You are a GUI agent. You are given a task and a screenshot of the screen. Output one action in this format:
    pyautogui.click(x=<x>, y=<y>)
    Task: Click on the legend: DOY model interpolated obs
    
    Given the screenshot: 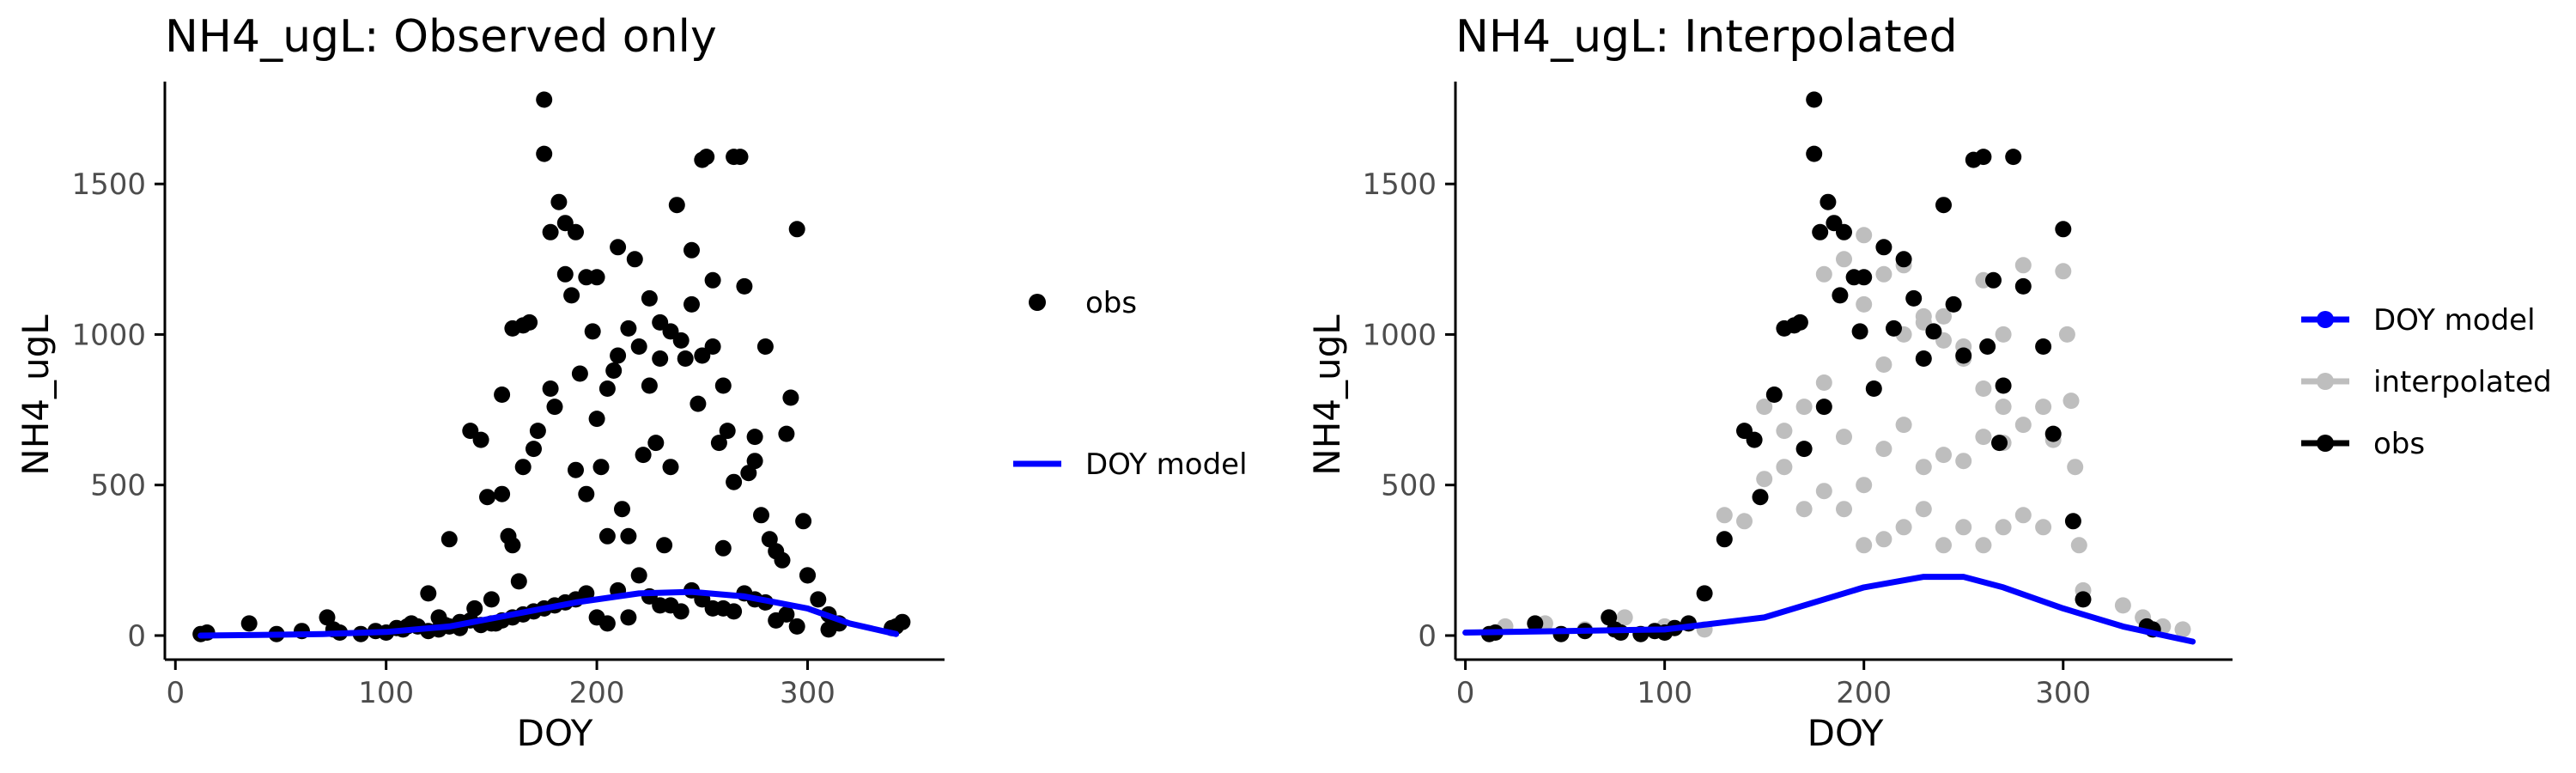 What is the action you would take?
    pyautogui.click(x=2427, y=382)
    